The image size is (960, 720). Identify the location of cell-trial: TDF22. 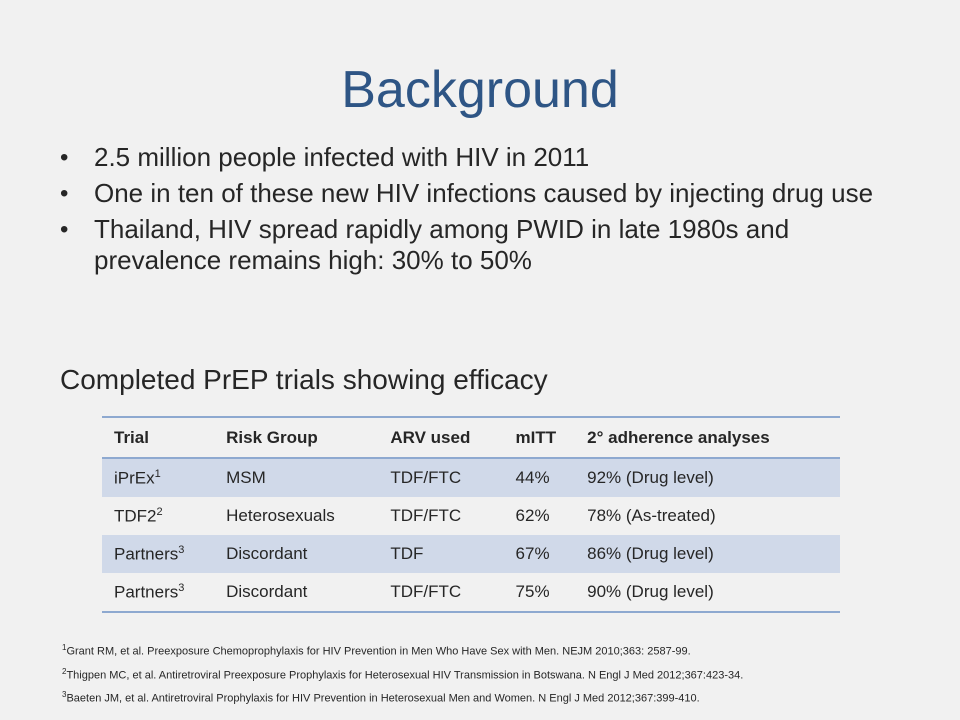
(138, 515).